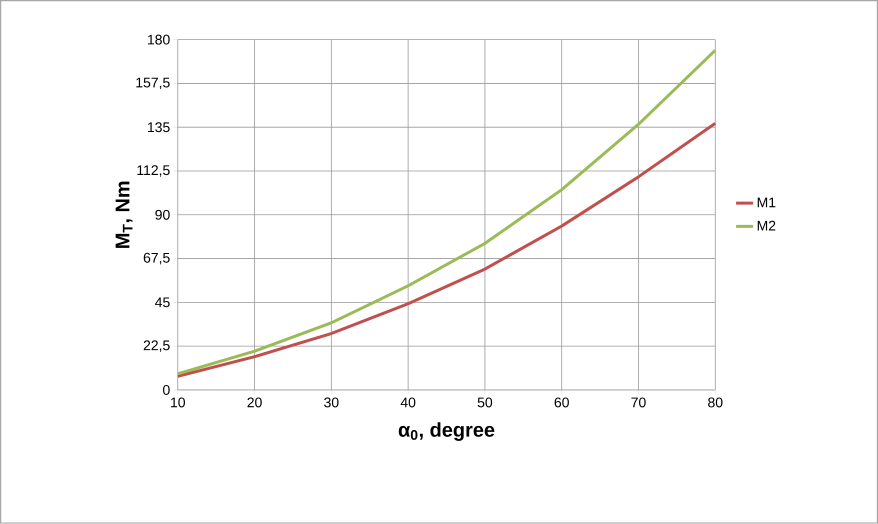 The height and width of the screenshot is (524, 878). What do you see at coordinates (178, 403) in the screenshot?
I see `x-tick-label: 10` at bounding box center [178, 403].